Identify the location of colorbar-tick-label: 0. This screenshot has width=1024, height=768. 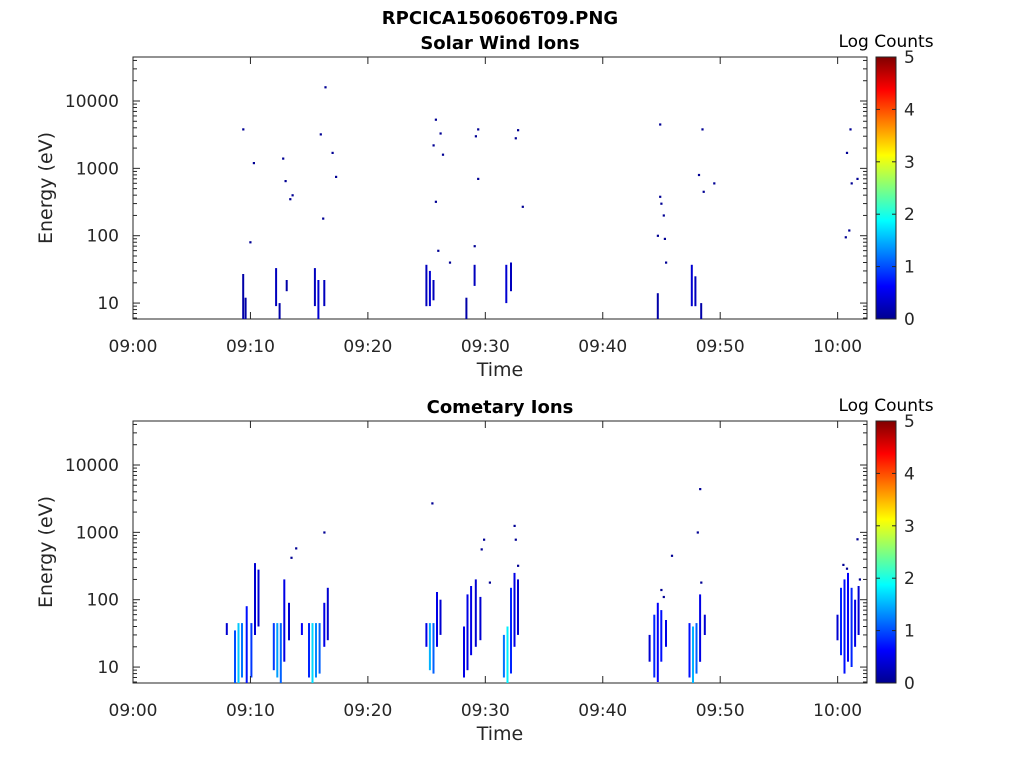
(909, 320).